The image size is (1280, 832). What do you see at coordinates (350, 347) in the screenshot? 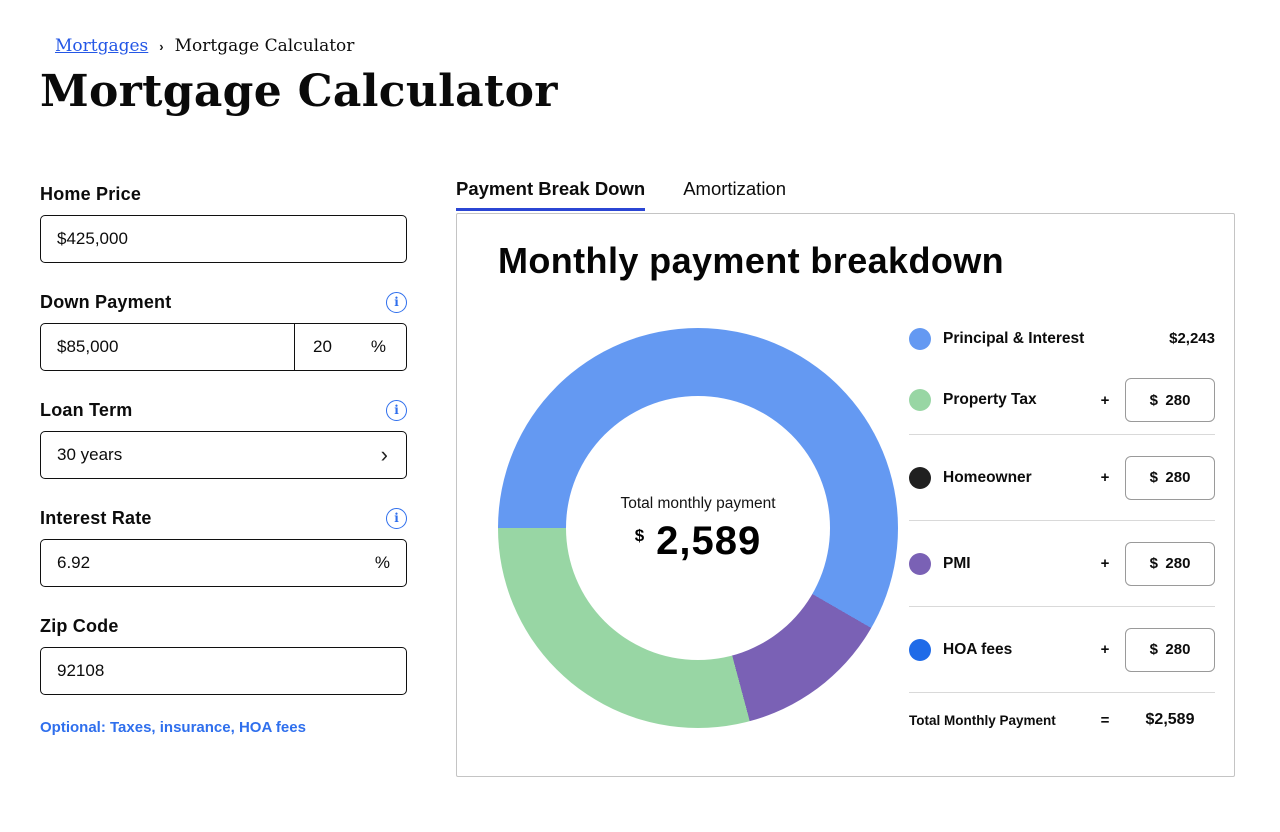
I see `down-payment-percent-section: %` at bounding box center [350, 347].